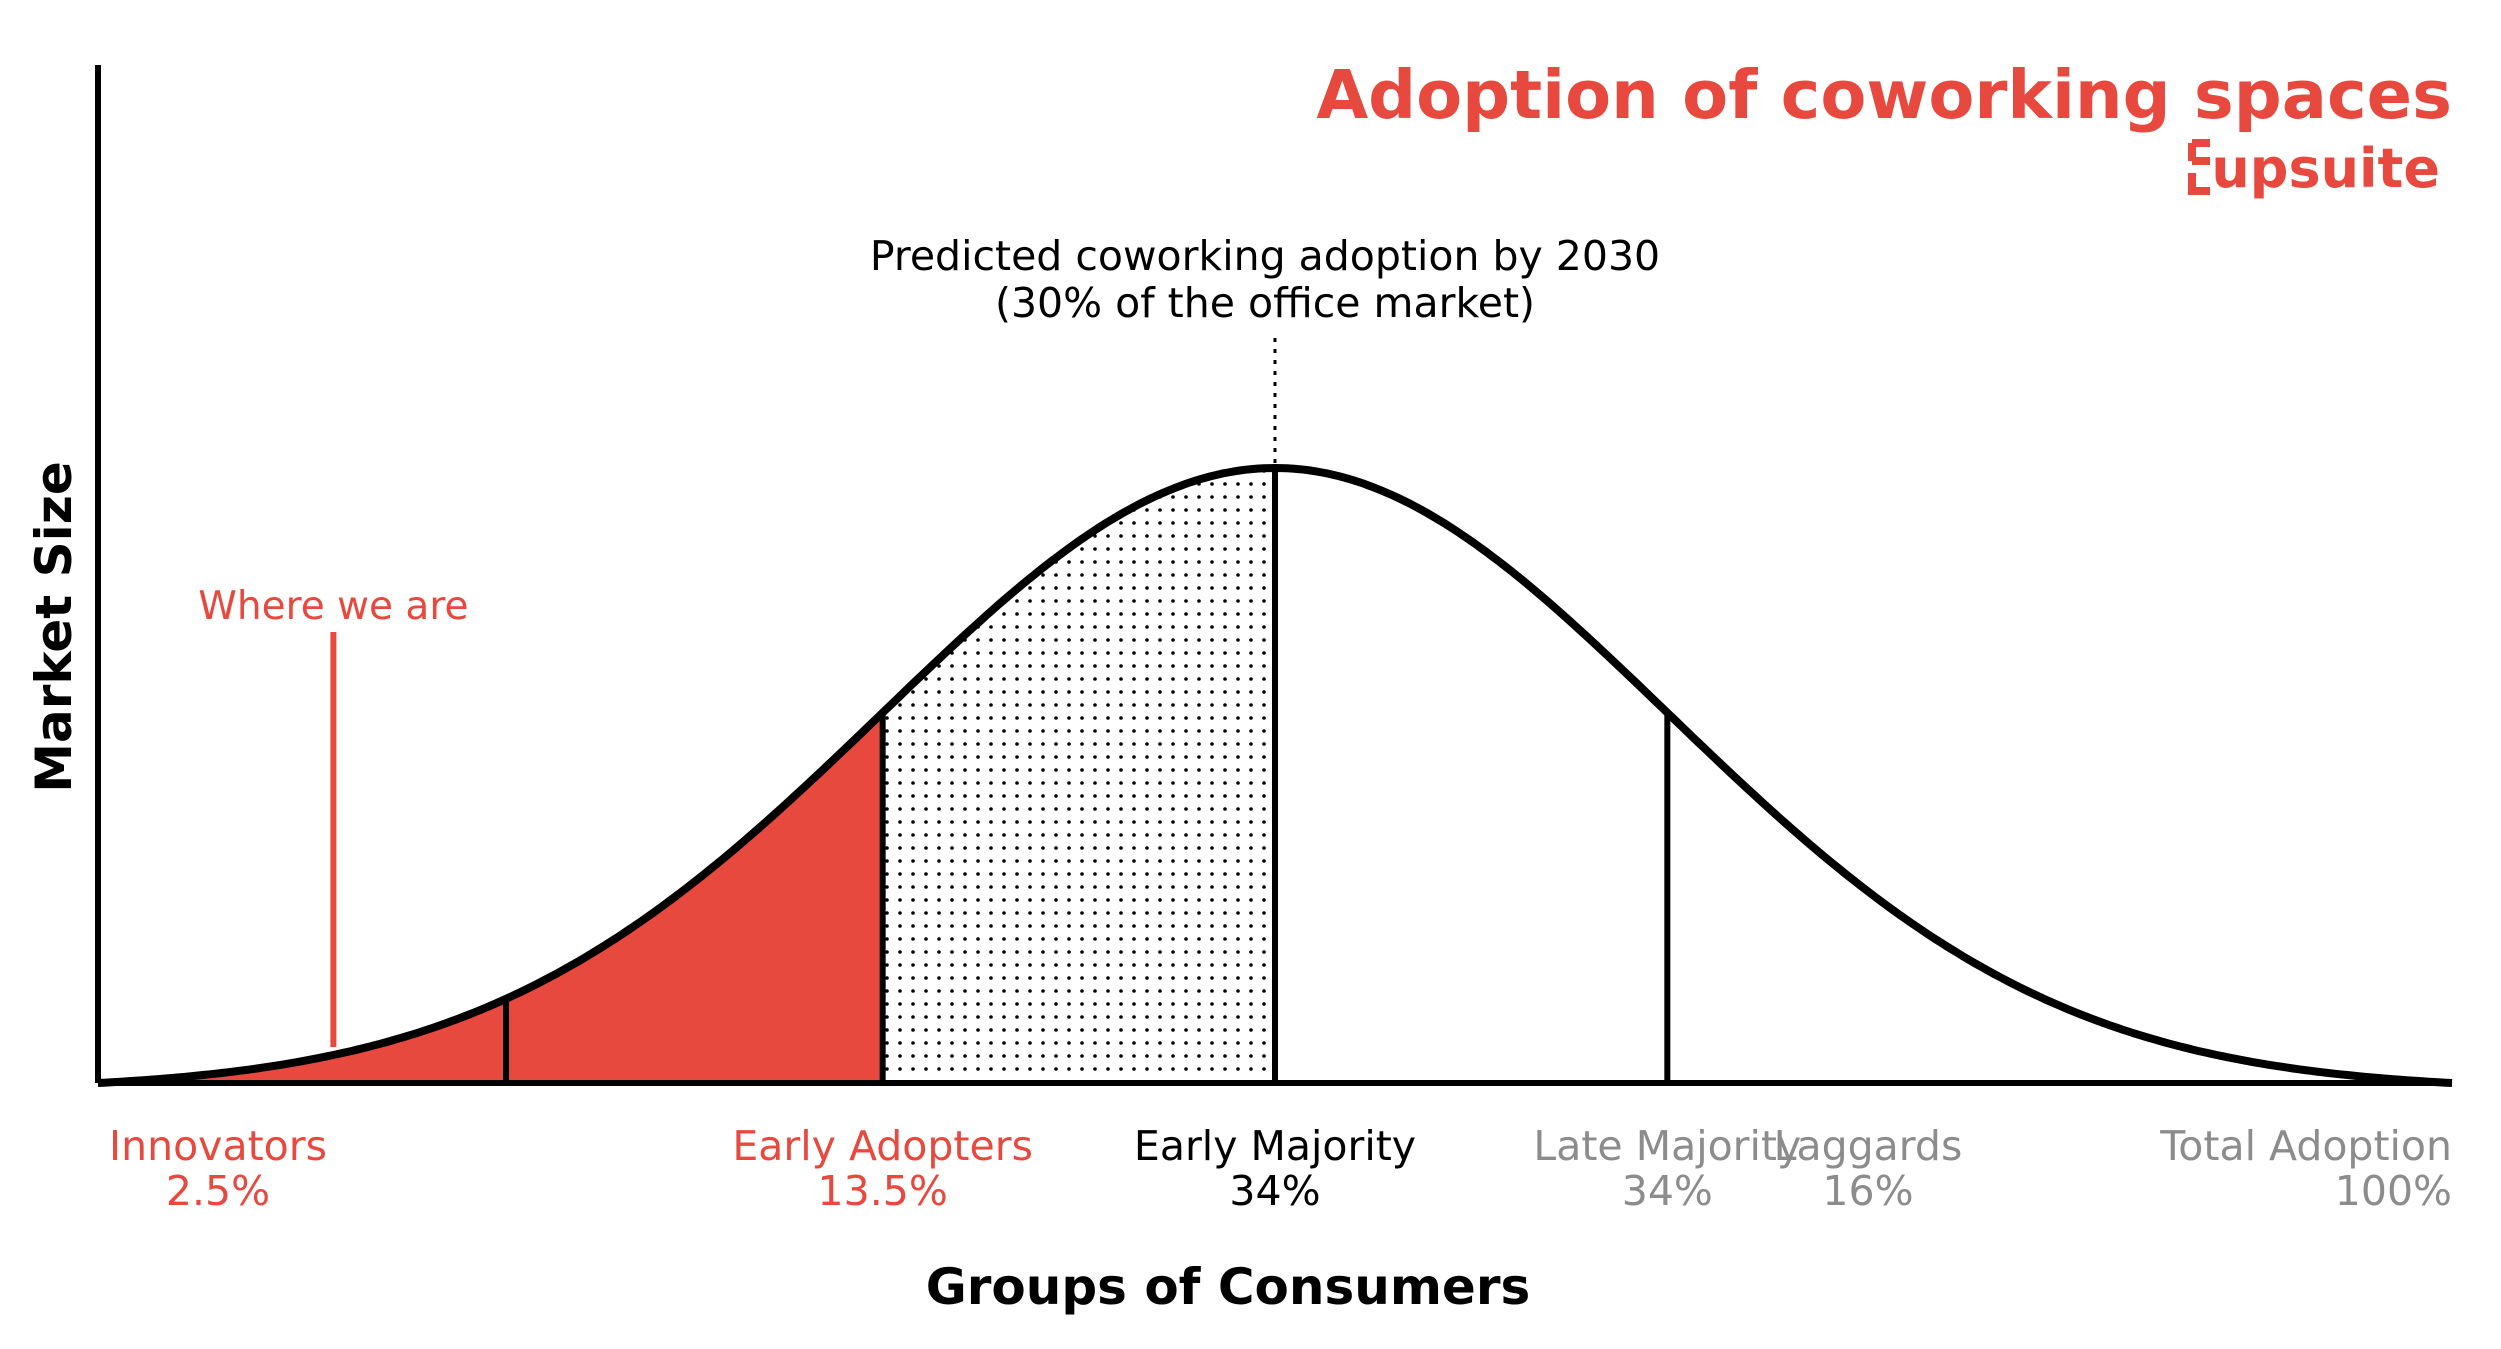 Image resolution: width=2501 pixels, height=1349 pixels. I want to click on current-position-label: Where we are, so click(333, 606).